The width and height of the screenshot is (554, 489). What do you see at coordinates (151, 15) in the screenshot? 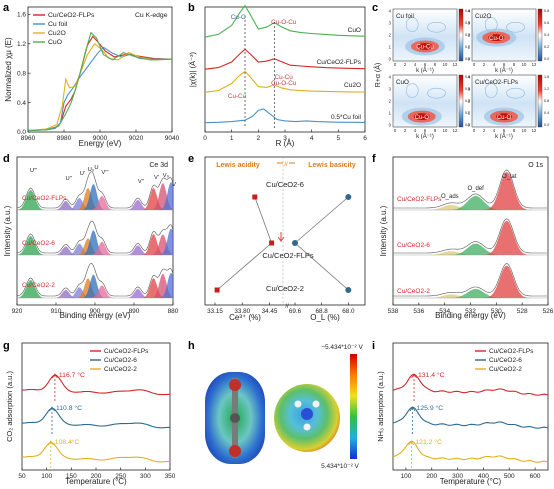
I see `edge-label: Cu K-edge` at bounding box center [151, 15].